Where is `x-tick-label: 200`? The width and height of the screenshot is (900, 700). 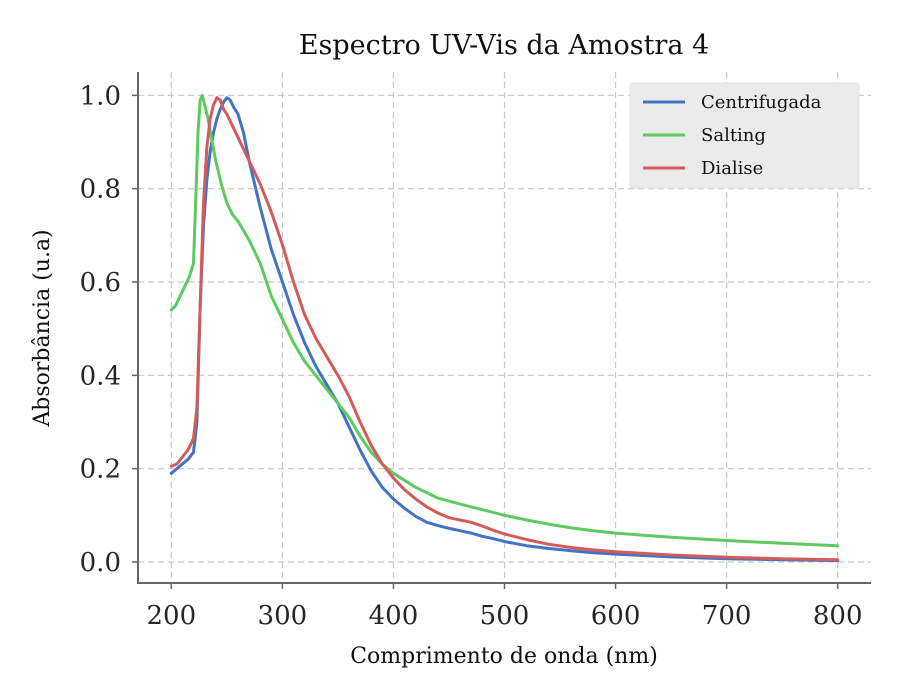 x-tick-label: 200 is located at coordinates (171, 616).